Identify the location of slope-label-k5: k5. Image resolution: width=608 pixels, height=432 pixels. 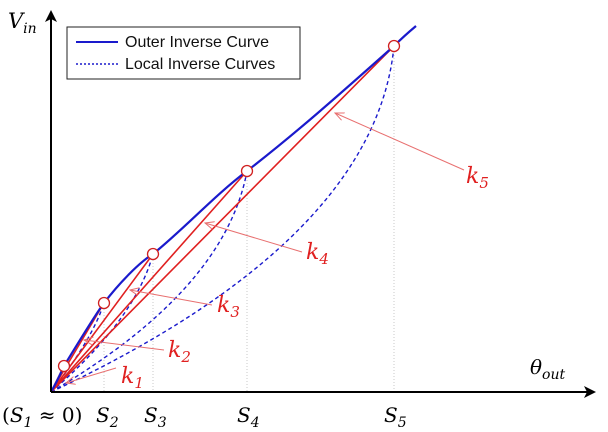
(477, 178).